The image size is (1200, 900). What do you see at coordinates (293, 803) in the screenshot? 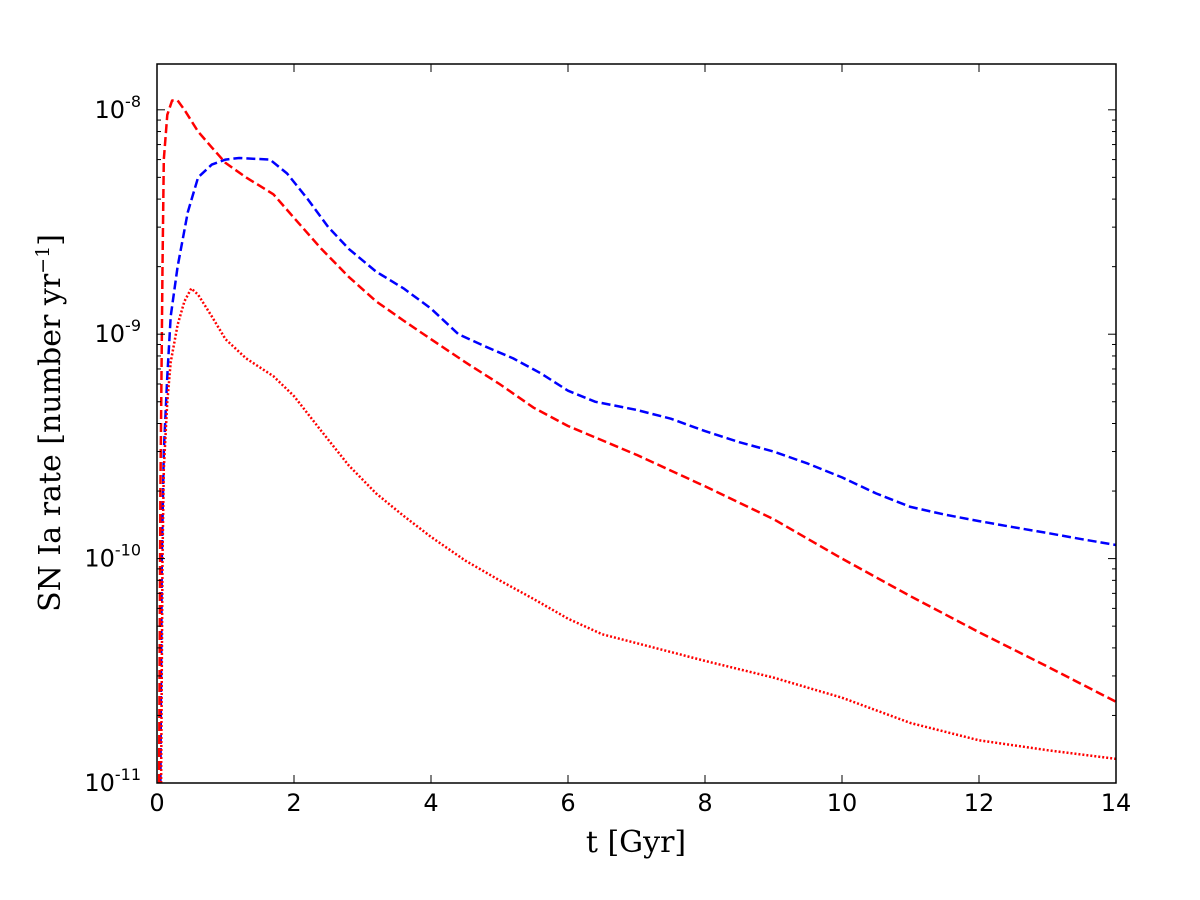
I see `x-tick-label: 2` at bounding box center [293, 803].